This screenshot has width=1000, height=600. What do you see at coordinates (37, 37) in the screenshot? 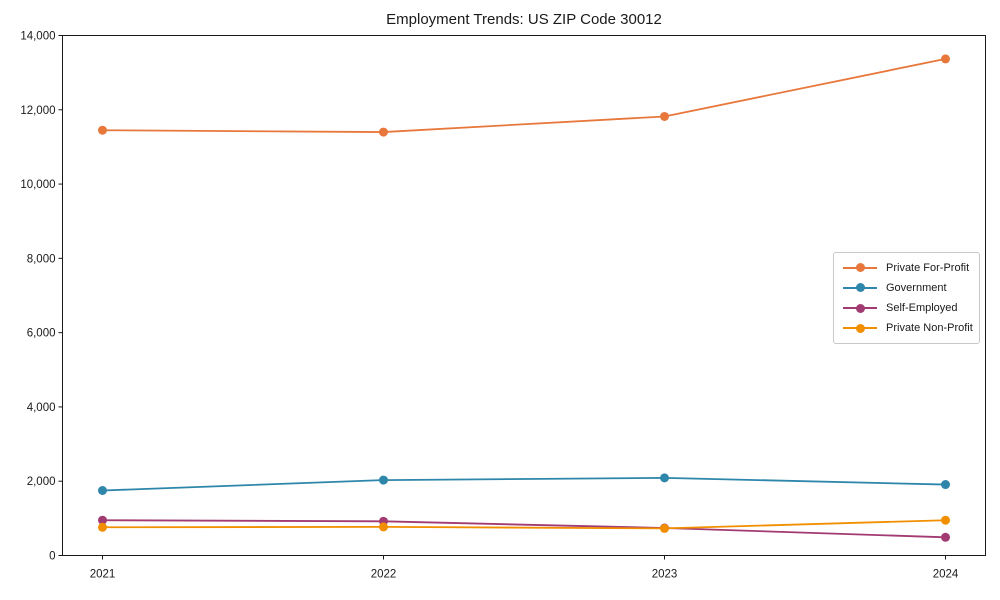
I see `y-axis-tick-label: 14,000` at bounding box center [37, 37].